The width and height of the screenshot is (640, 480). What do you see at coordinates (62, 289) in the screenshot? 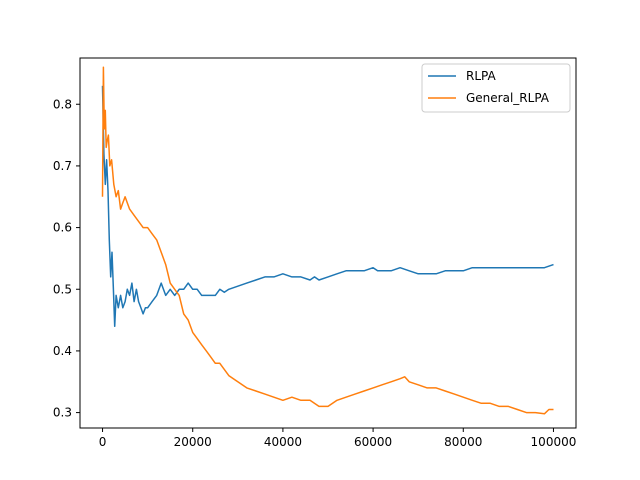
I see `y-tick-label: 0.5` at bounding box center [62, 289].